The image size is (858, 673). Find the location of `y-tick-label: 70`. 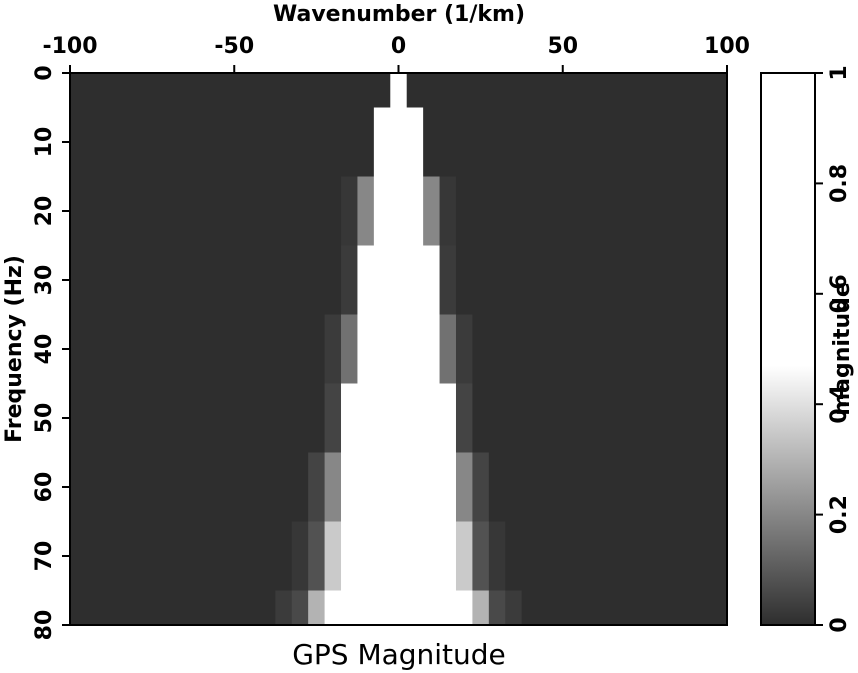

y-tick-label: 70 is located at coordinates (44, 556).